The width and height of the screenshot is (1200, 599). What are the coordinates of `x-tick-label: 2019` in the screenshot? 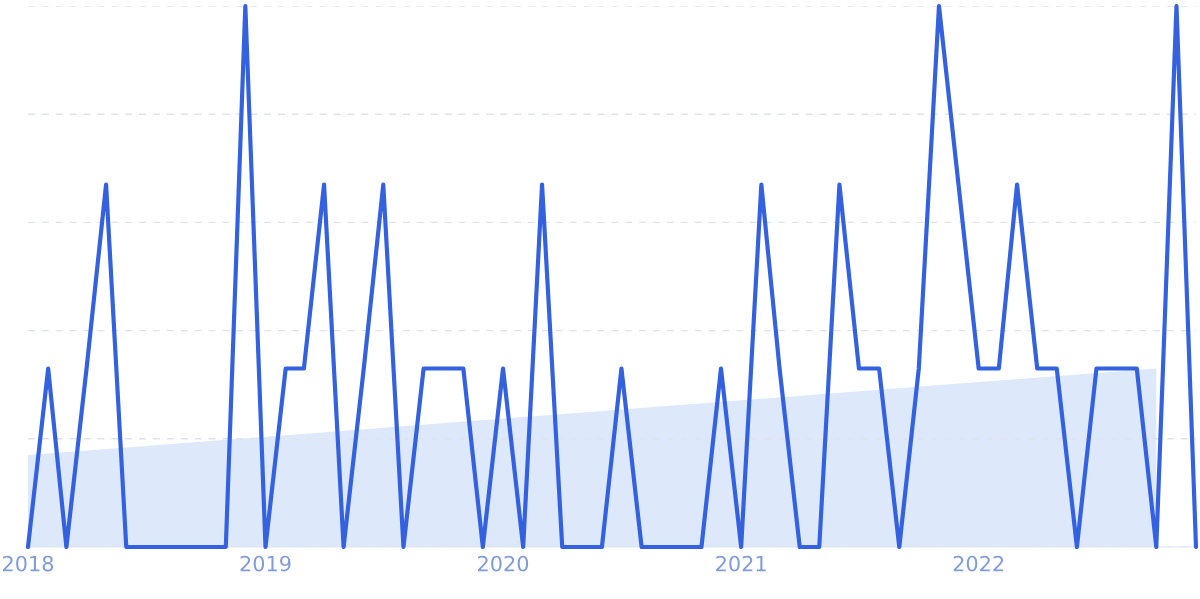 It's located at (265, 563).